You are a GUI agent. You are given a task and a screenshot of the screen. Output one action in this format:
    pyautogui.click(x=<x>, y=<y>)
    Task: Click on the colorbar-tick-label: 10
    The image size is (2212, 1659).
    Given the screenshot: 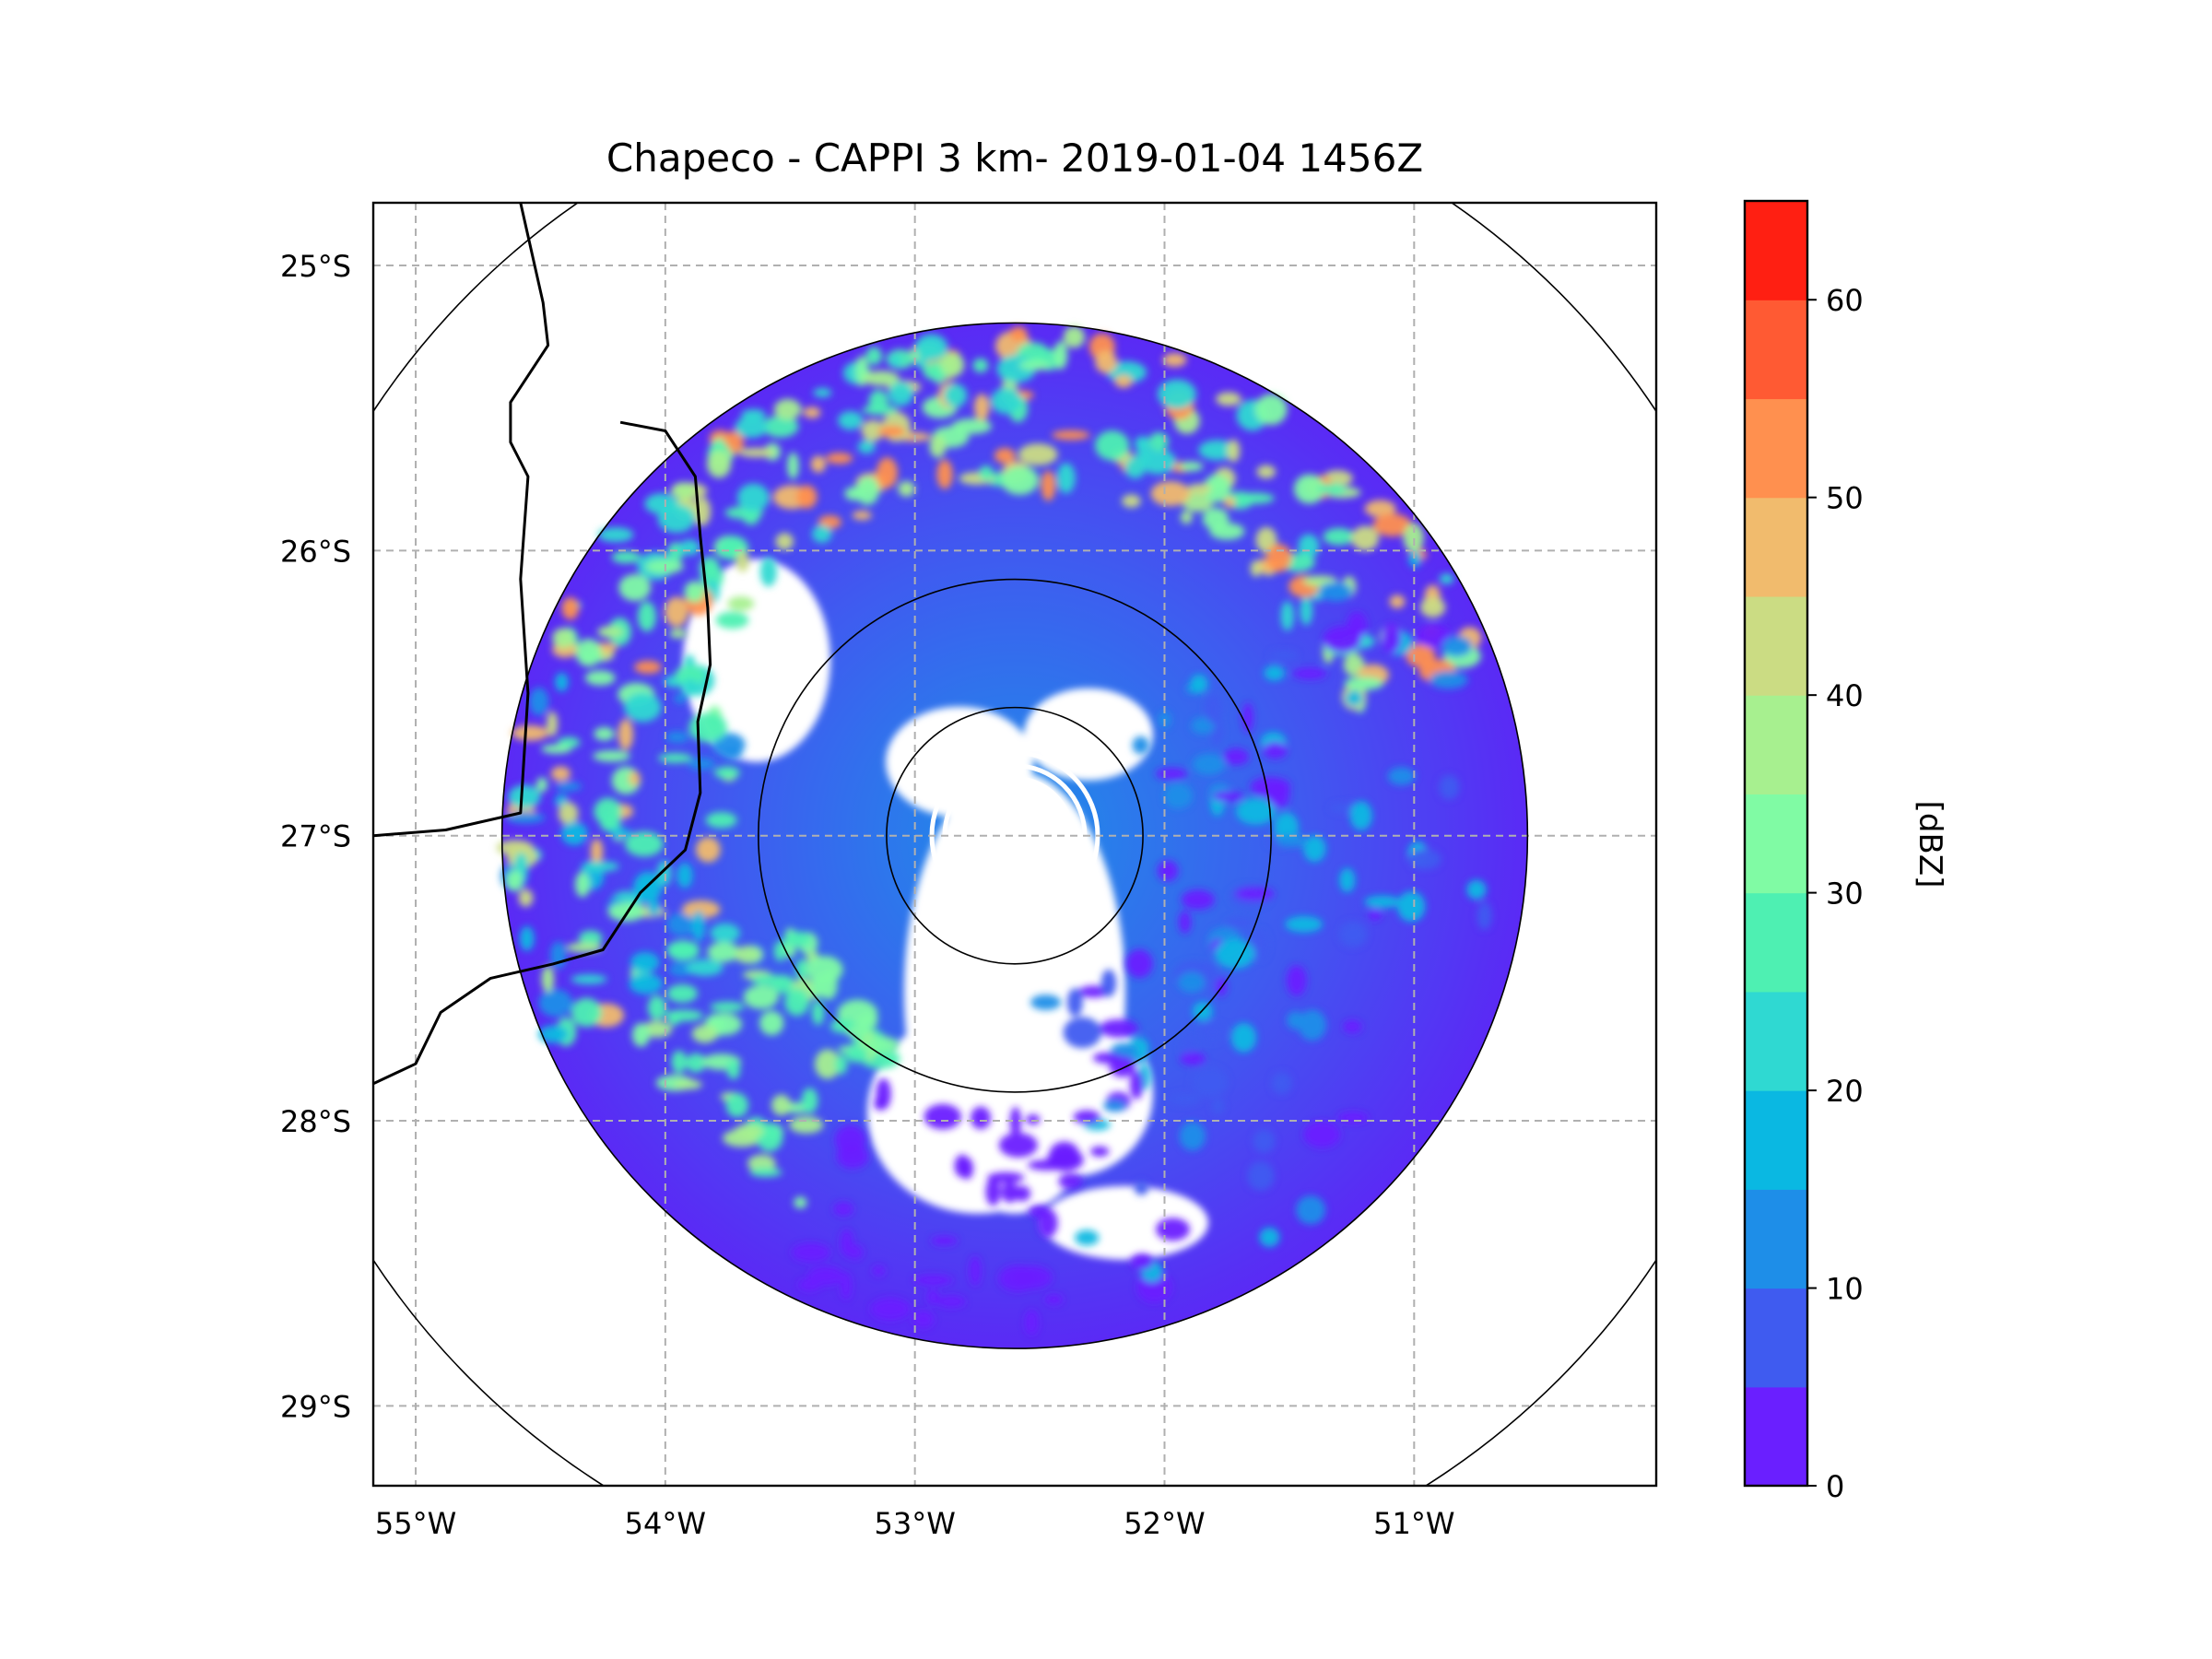 What is the action you would take?
    pyautogui.click(x=1845, y=1289)
    